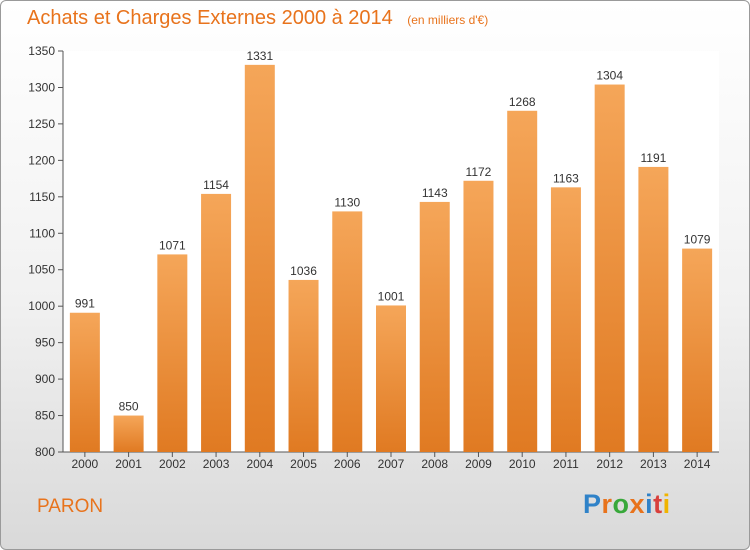  Describe the element at coordinates (259, 56) in the screenshot. I see `data-label: 1331` at that location.